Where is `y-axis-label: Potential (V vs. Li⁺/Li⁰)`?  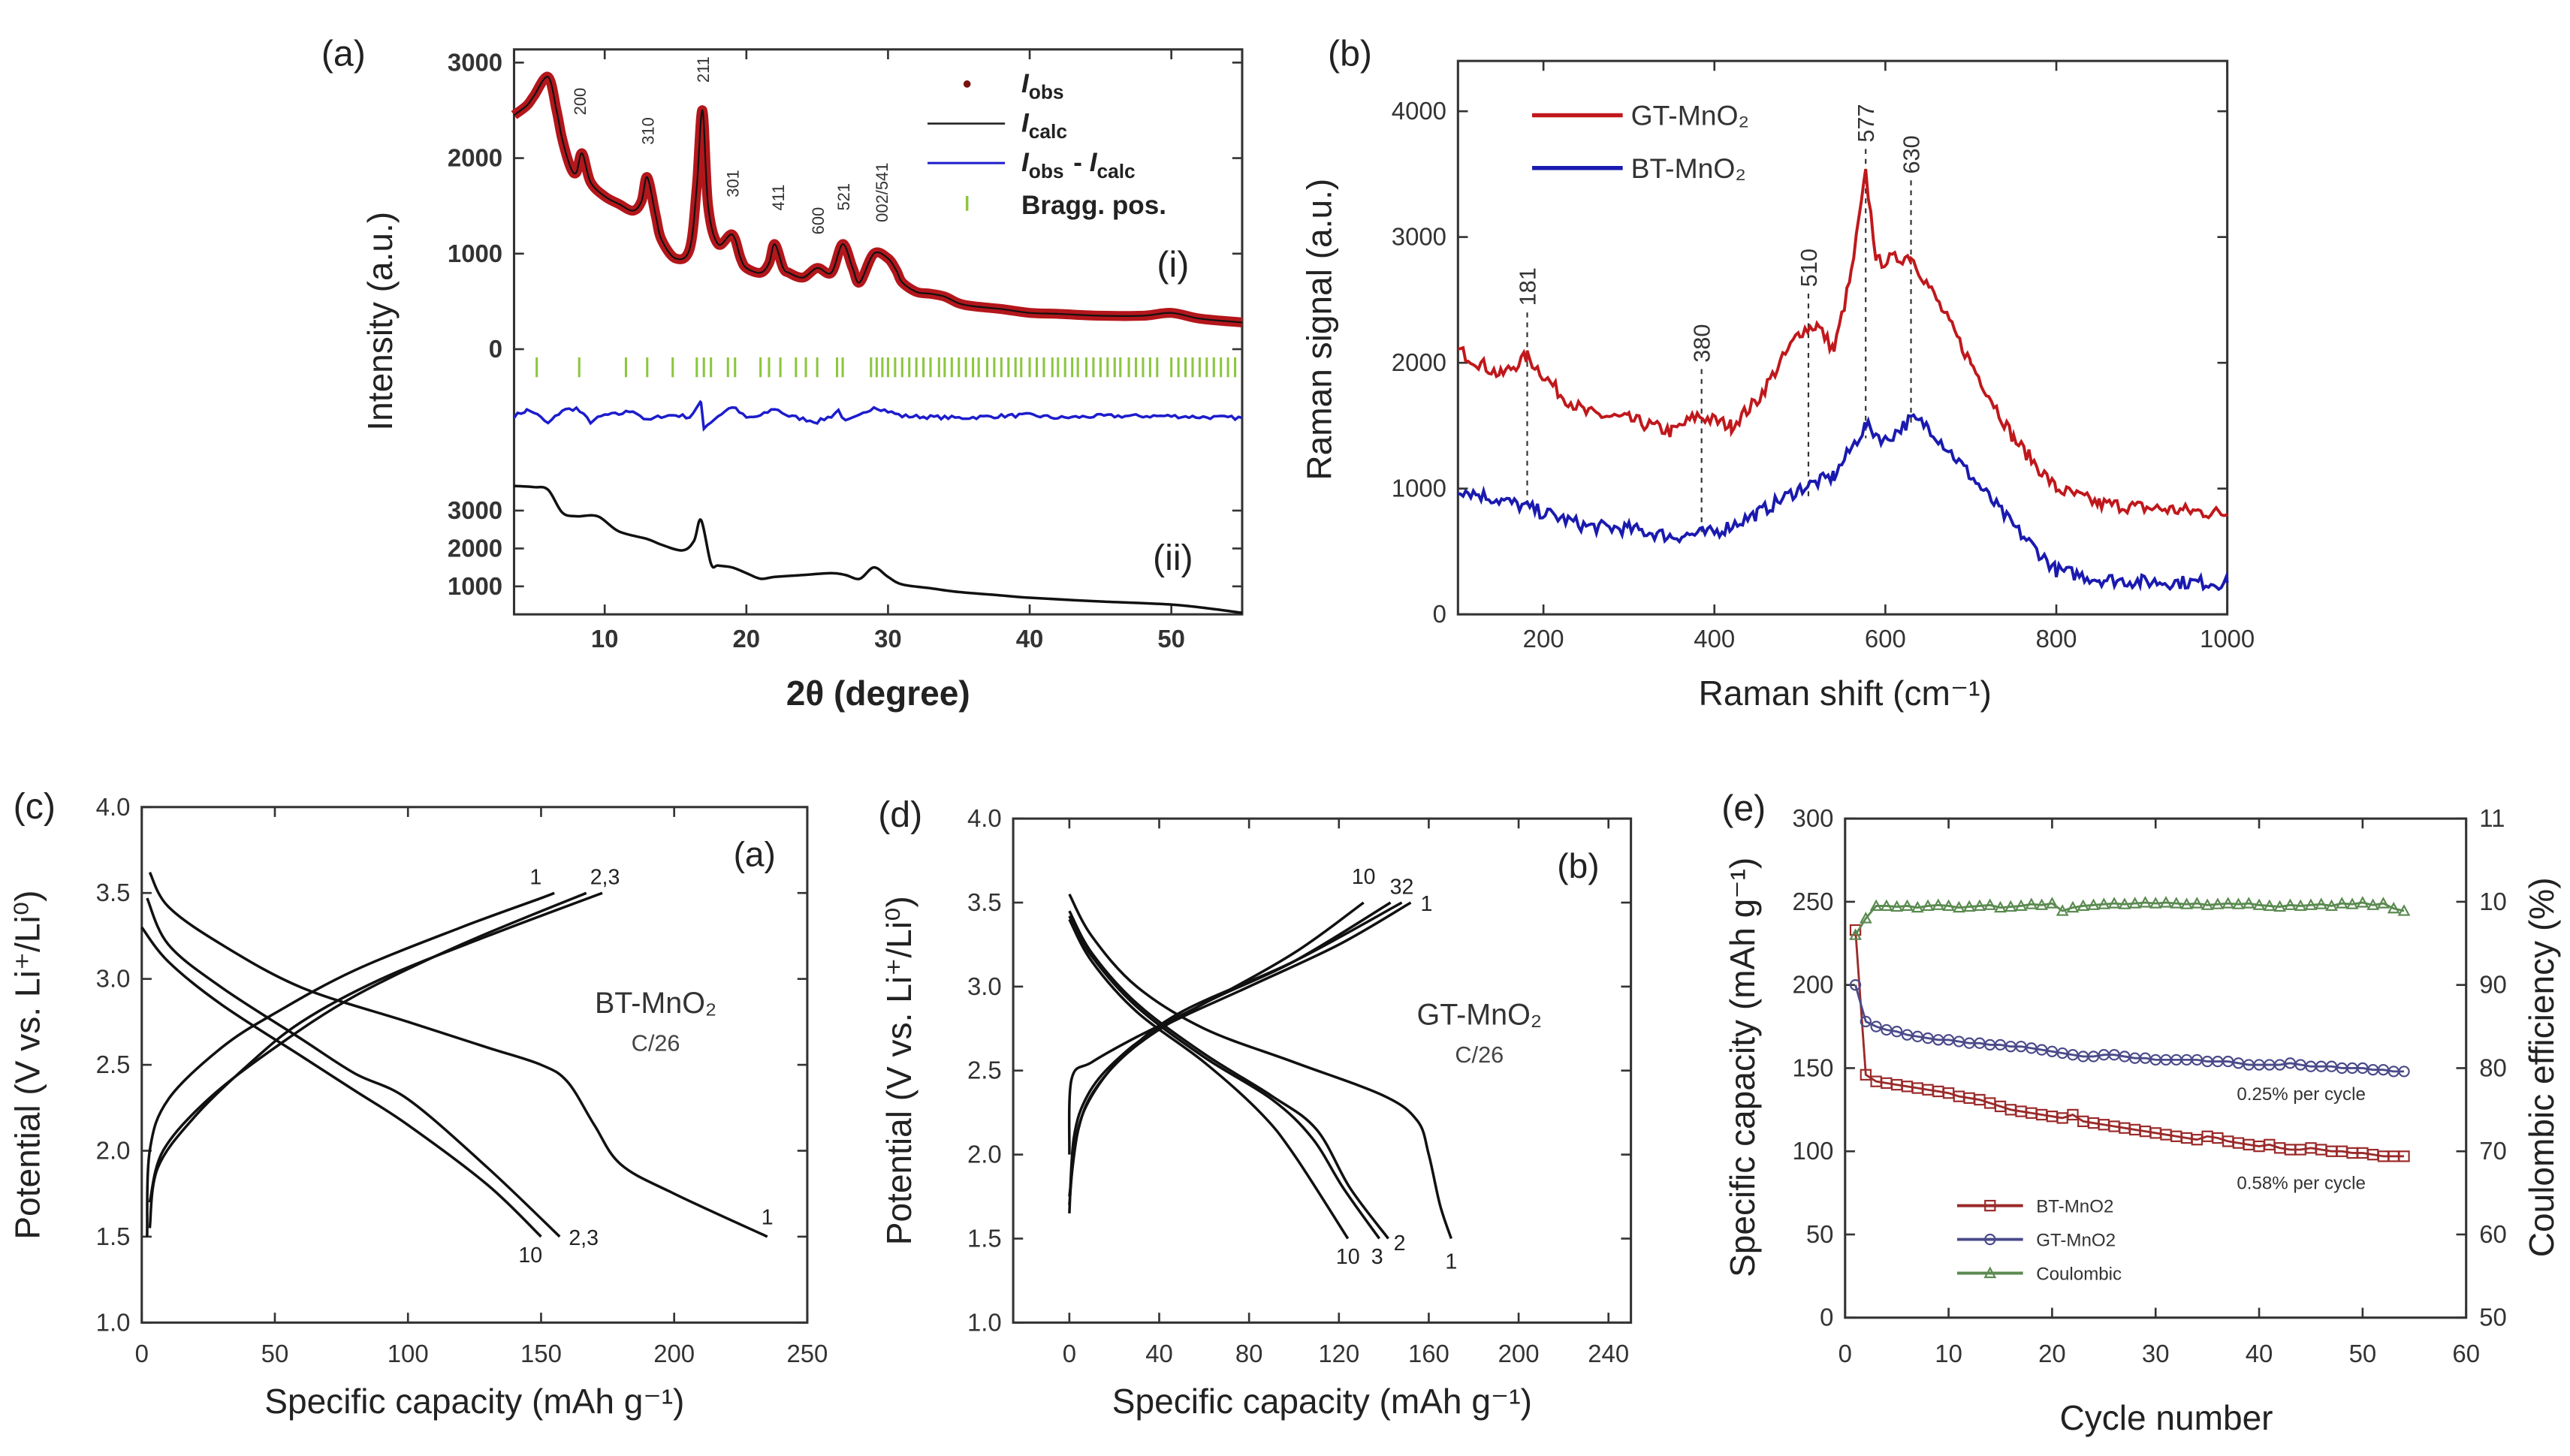
y-axis-label: Potential (V vs. Li⁺/Li⁰) is located at coordinates (27, 1065).